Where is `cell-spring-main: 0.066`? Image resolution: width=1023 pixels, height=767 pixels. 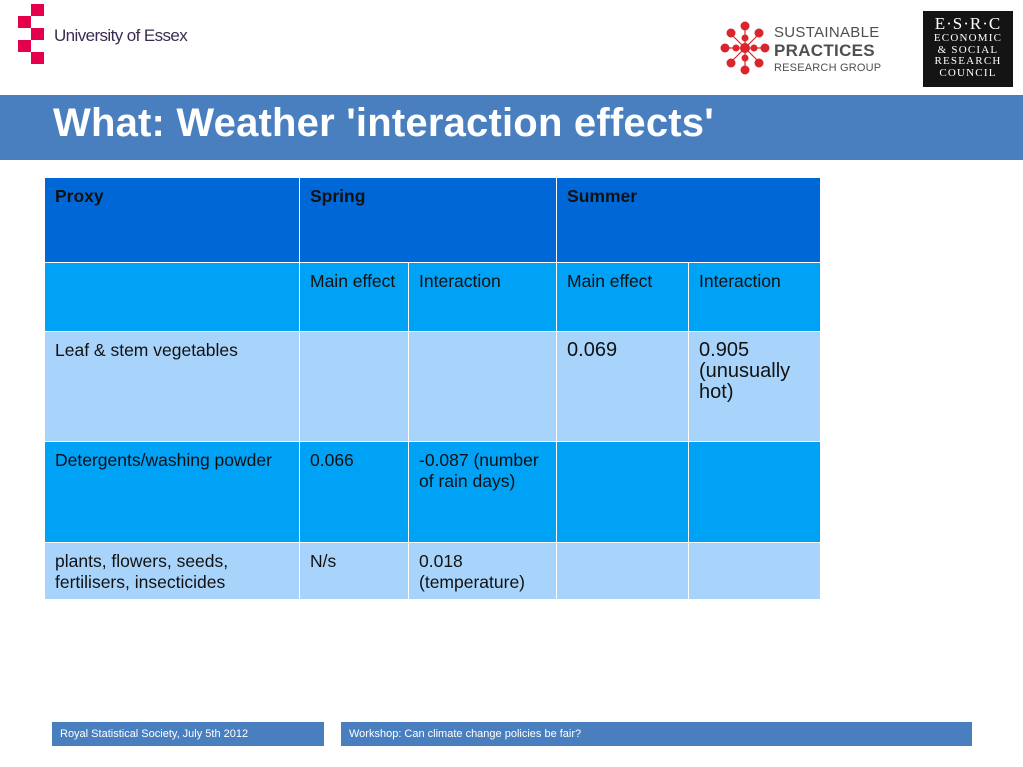 cell-spring-main: 0.066 is located at coordinates (354, 492).